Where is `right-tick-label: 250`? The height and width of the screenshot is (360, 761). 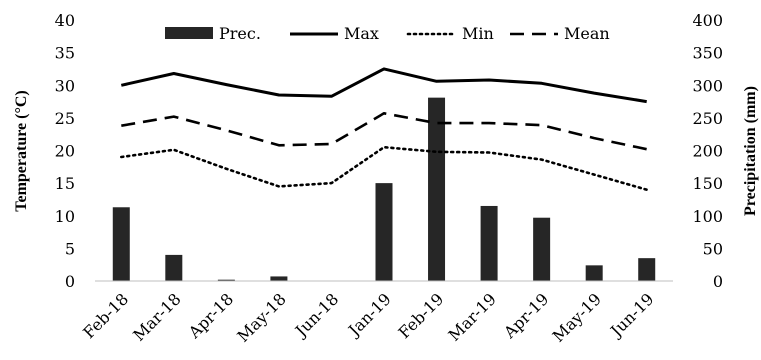
right-tick-label: 250 is located at coordinates (707, 118).